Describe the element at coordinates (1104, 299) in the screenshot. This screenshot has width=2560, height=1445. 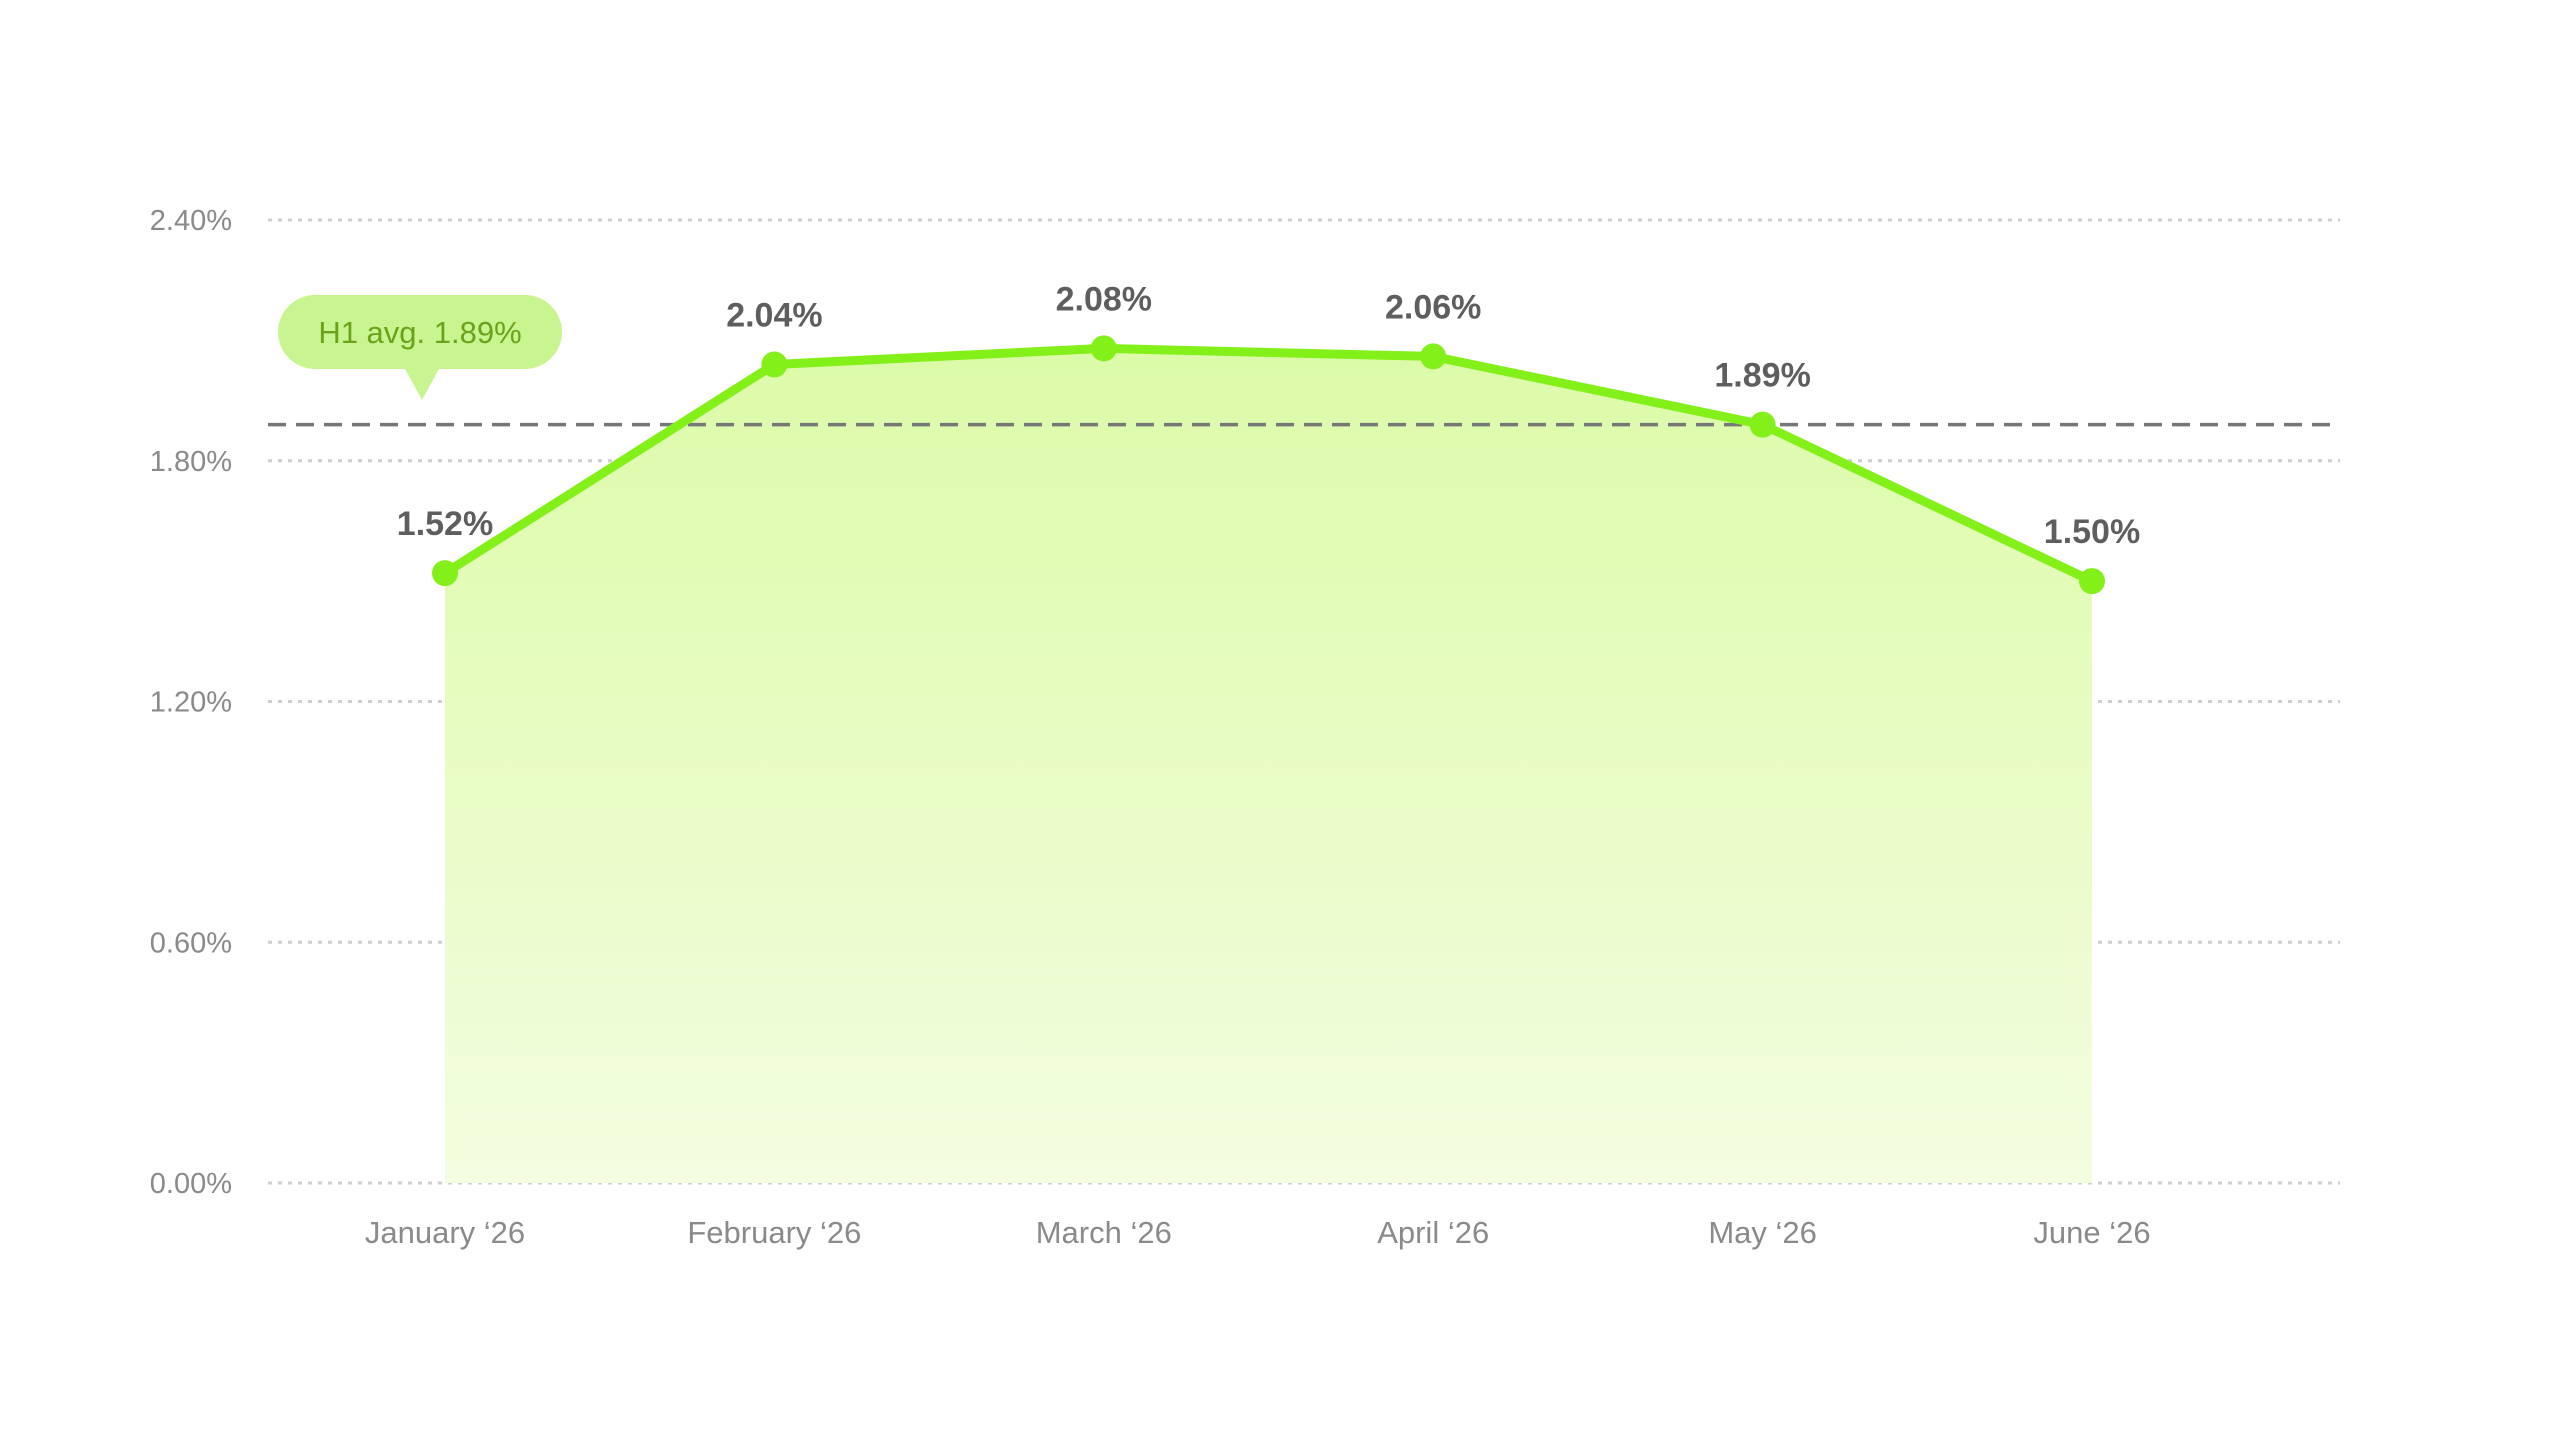
I see `data-label: 2.08%` at that location.